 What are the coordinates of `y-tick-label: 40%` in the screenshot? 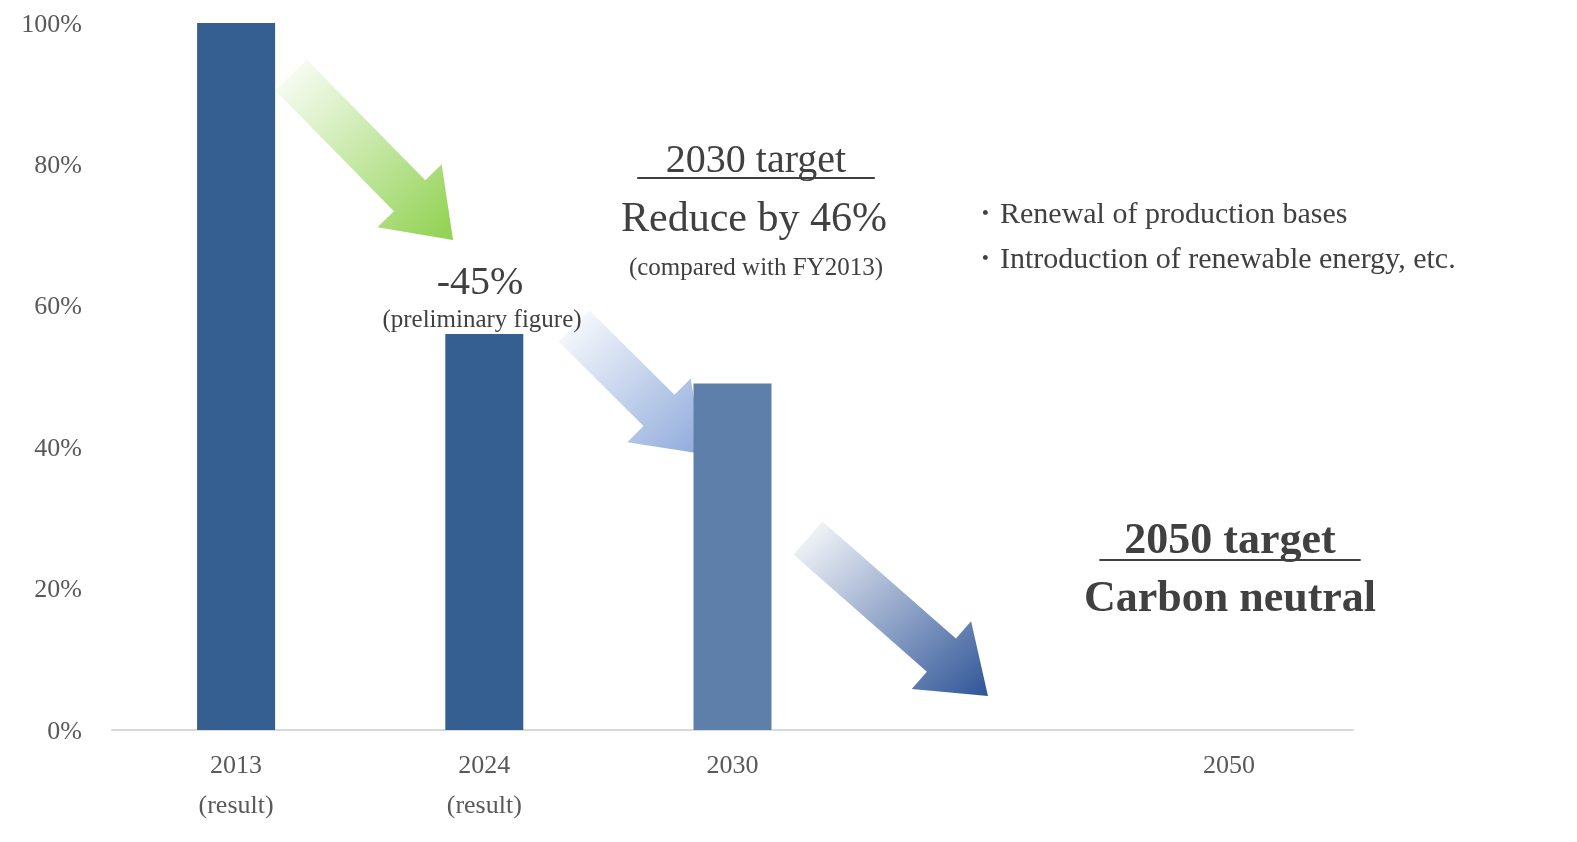 It's located at (58, 447).